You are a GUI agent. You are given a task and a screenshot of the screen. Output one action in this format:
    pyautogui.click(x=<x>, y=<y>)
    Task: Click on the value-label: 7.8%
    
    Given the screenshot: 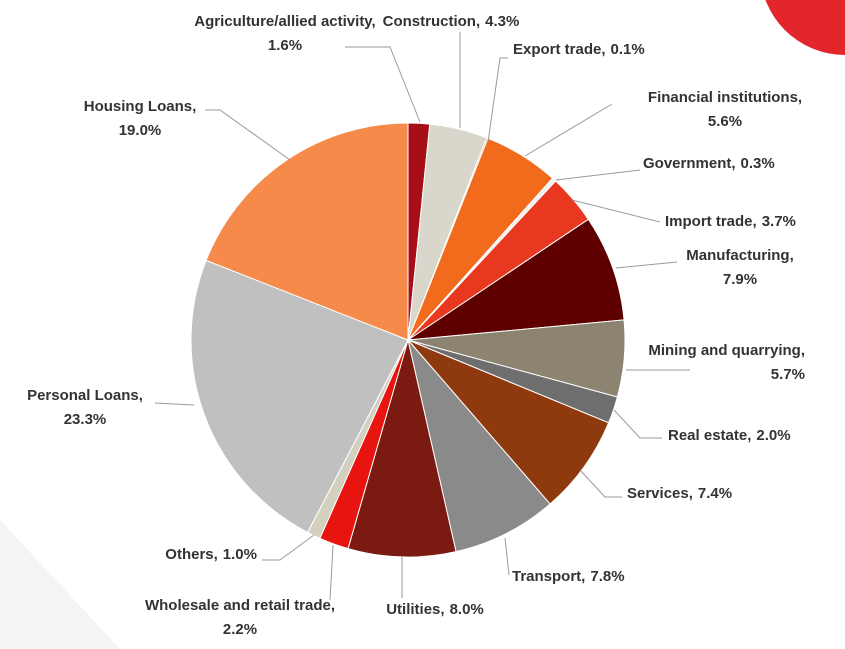 What is the action you would take?
    pyautogui.click(x=607, y=576)
    